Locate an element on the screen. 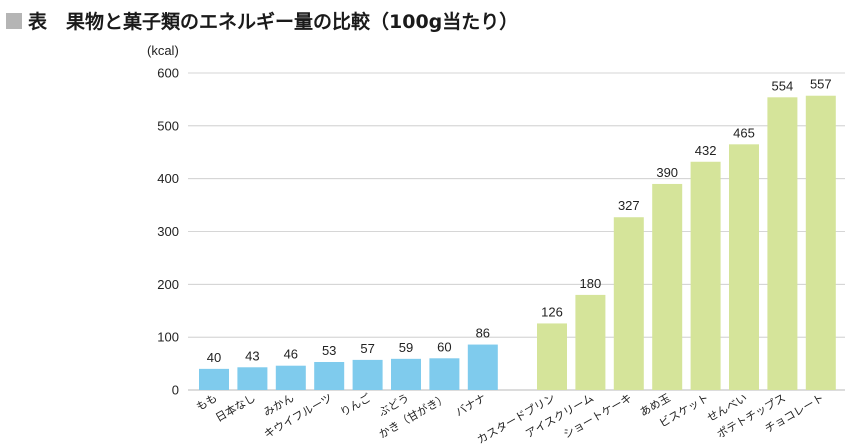  bar-value-label: 180 is located at coordinates (591, 283).